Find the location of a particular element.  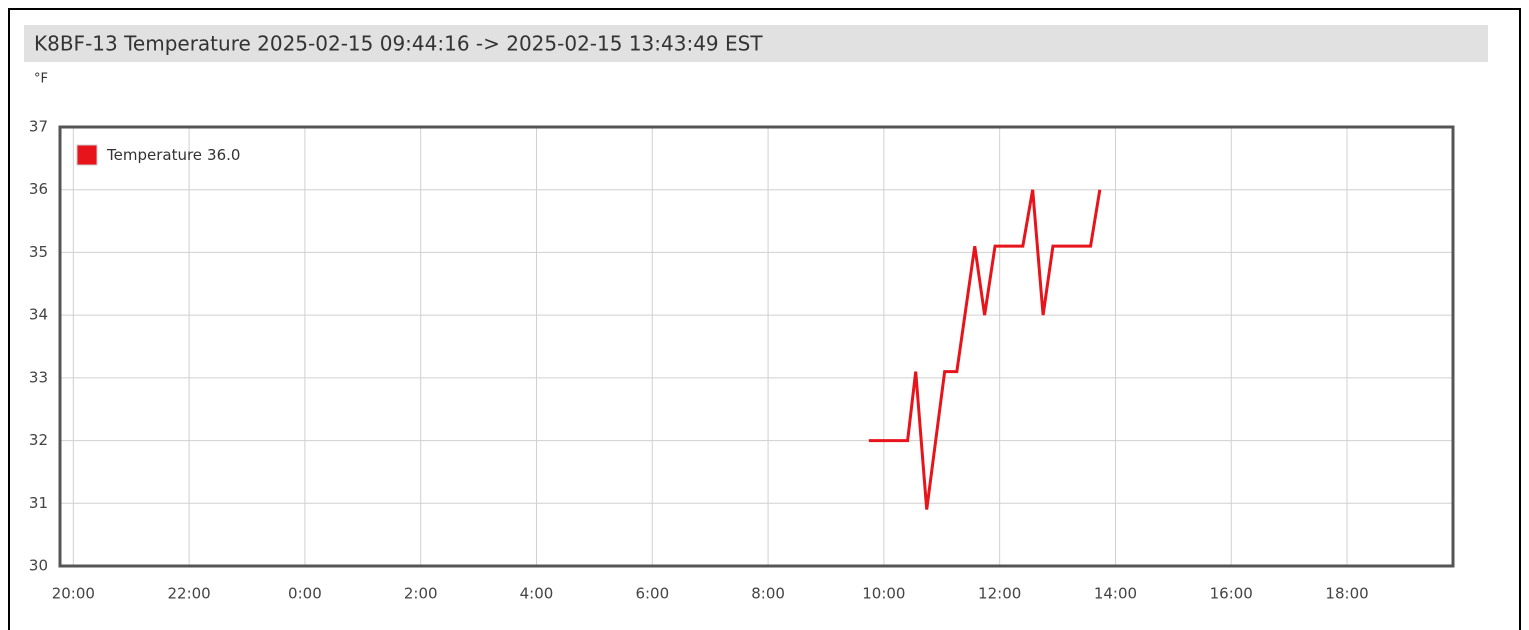

y-tick-label: 30 is located at coordinates (38, 566).